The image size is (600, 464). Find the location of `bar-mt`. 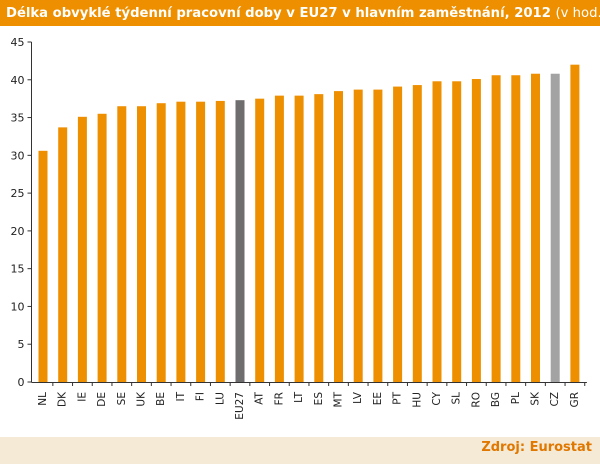

bar-mt is located at coordinates (338, 236).